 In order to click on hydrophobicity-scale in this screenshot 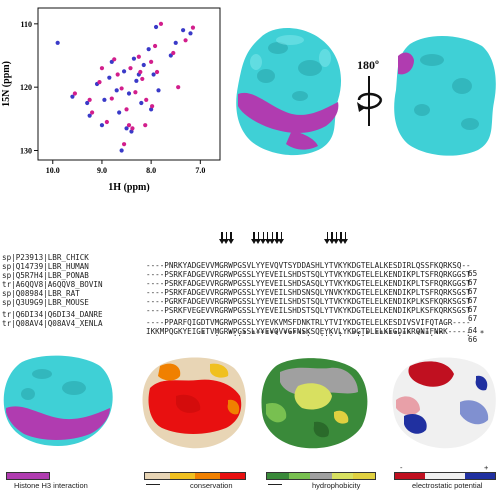, I will do `click(321, 476)`.